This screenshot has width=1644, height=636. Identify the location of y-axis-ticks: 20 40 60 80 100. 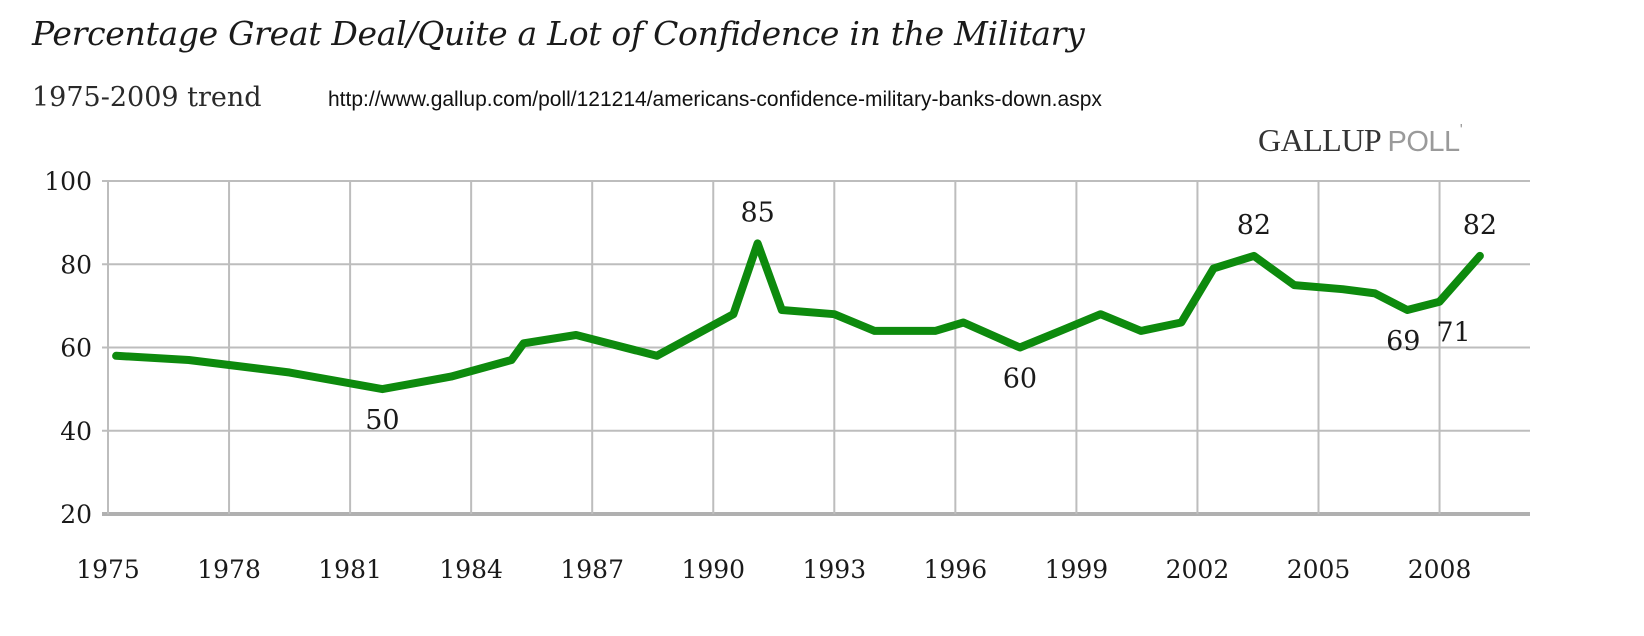
(68, 348).